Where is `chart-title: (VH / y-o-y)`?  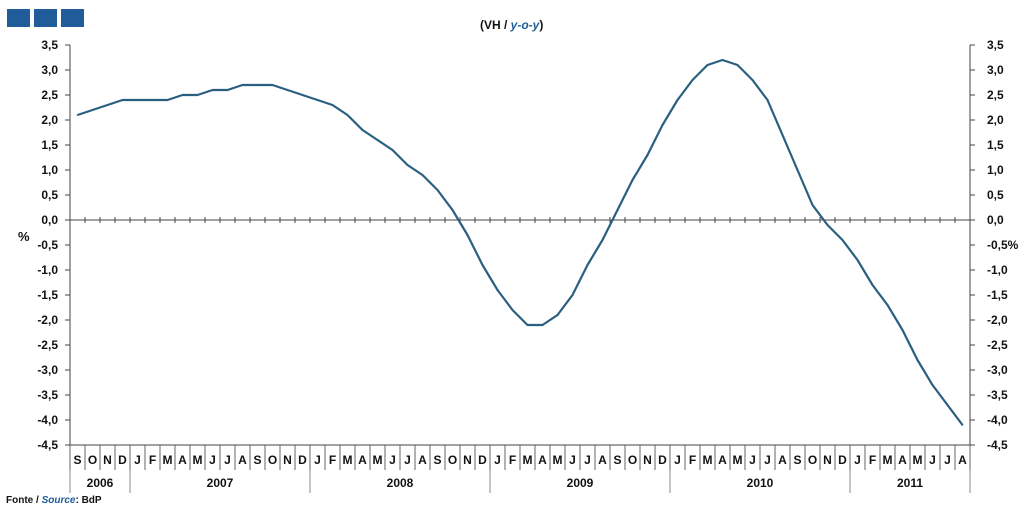 chart-title: (VH / y-o-y) is located at coordinates (512, 25).